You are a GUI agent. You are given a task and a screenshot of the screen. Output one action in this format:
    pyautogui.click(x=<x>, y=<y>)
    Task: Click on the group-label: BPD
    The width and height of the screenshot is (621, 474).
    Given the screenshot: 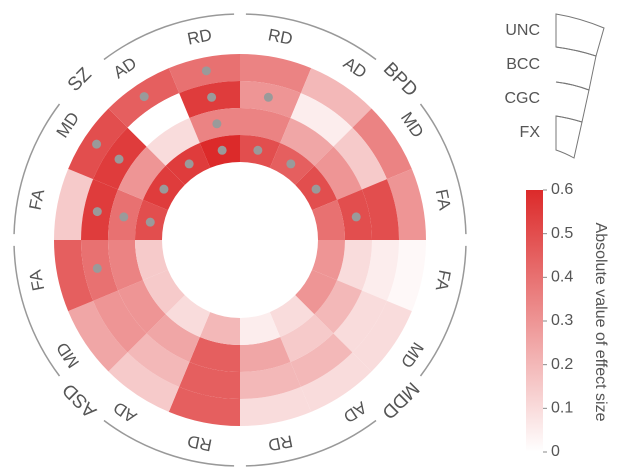 What is the action you would take?
    pyautogui.click(x=400, y=80)
    